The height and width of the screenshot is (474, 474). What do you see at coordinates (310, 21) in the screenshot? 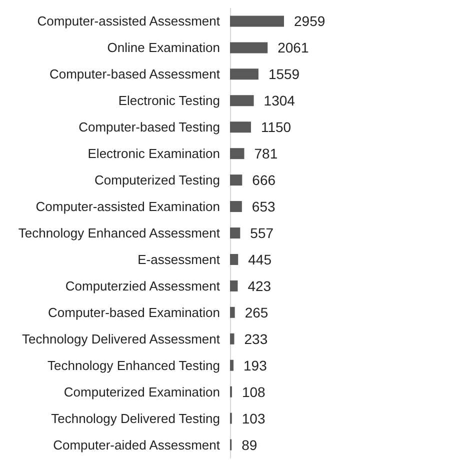
I see `data-label: 2959` at bounding box center [310, 21].